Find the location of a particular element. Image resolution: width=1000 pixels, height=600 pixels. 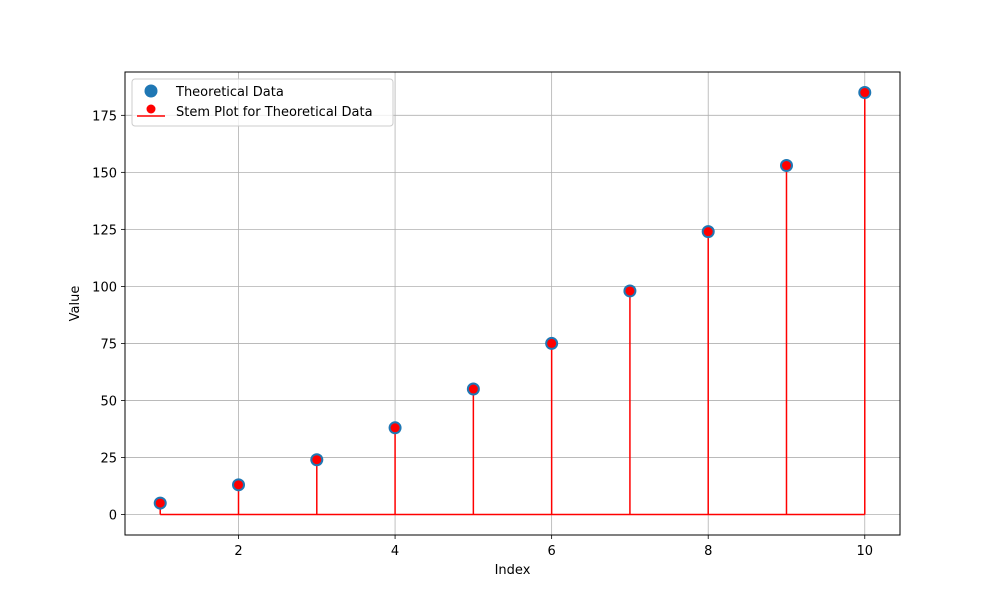

legend-label-stem-plot: Stem Plot for Theoretical Data is located at coordinates (274, 112).